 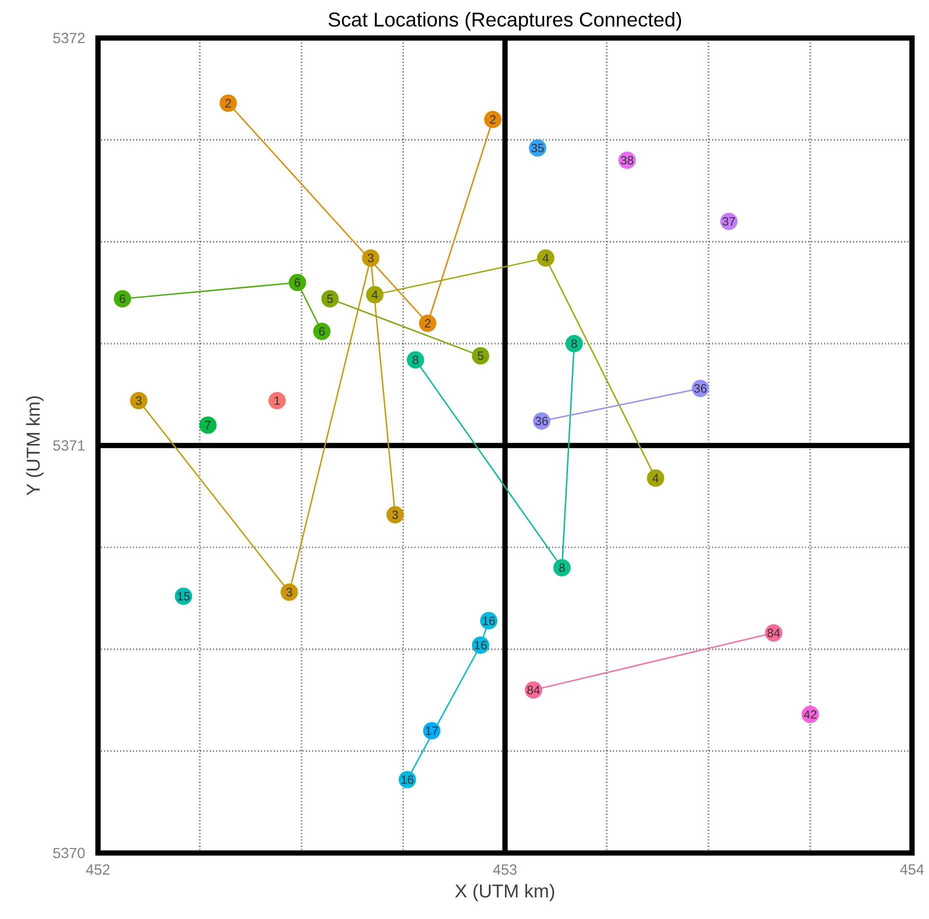 What do you see at coordinates (728, 221) in the screenshot?
I see `series-label: 37` at bounding box center [728, 221].